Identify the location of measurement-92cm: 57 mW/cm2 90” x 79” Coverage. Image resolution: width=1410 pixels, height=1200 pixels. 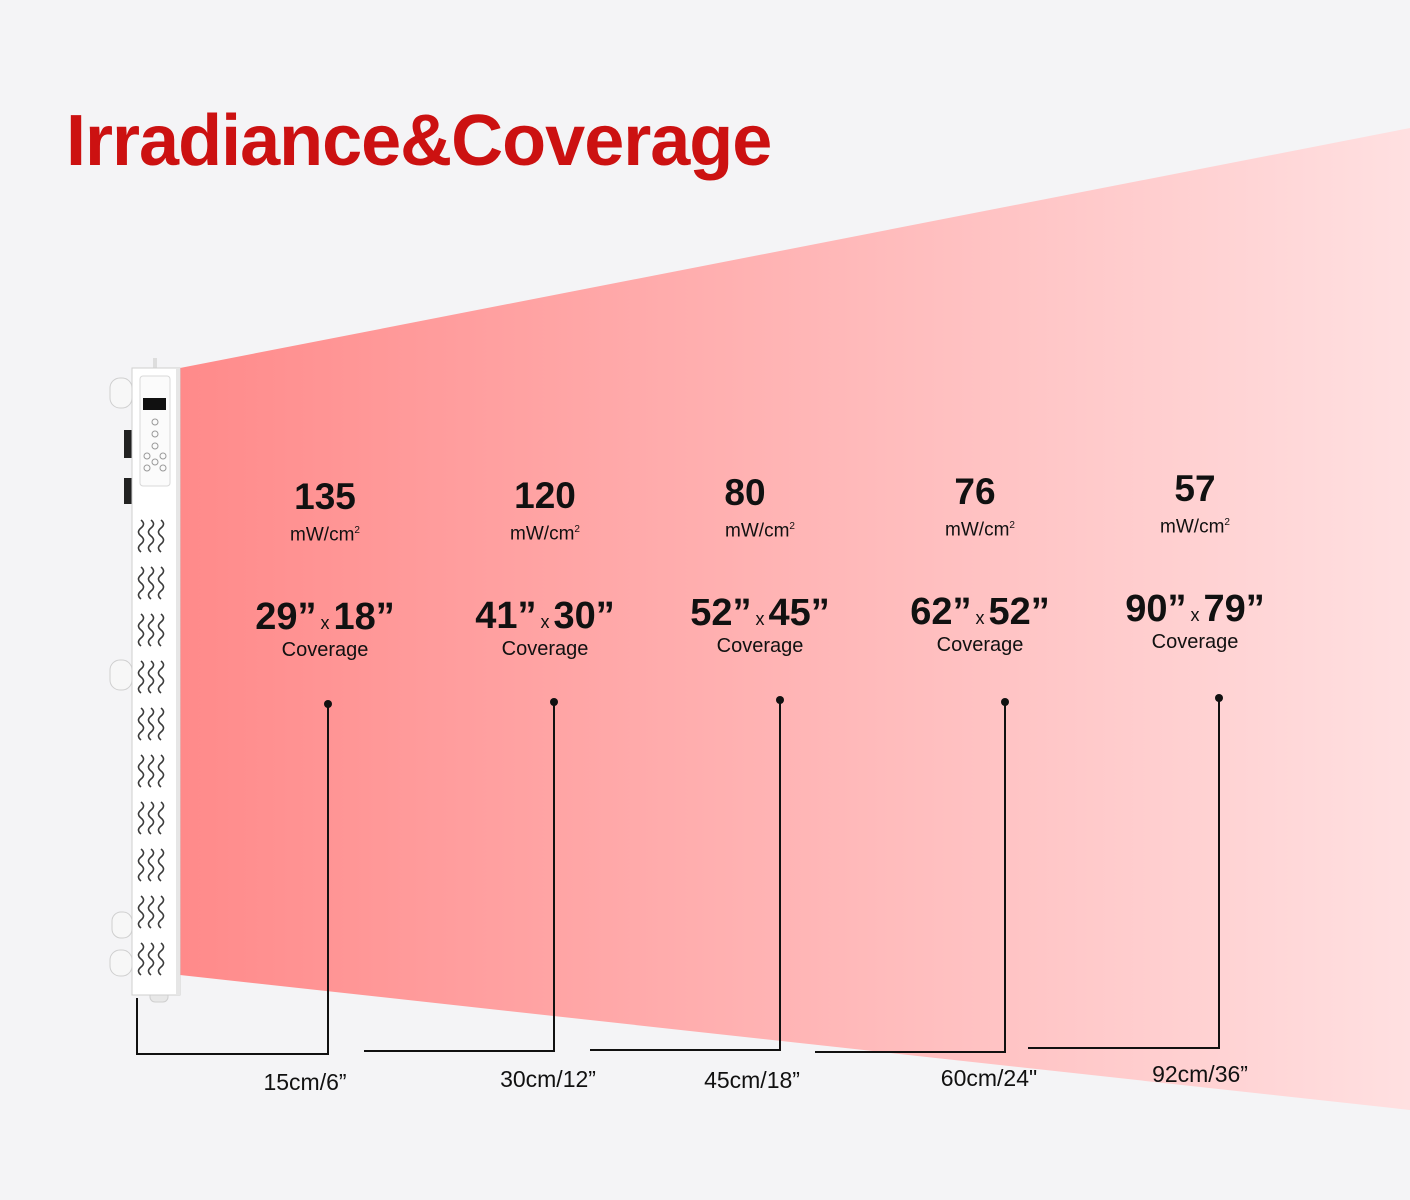
(1195, 561).